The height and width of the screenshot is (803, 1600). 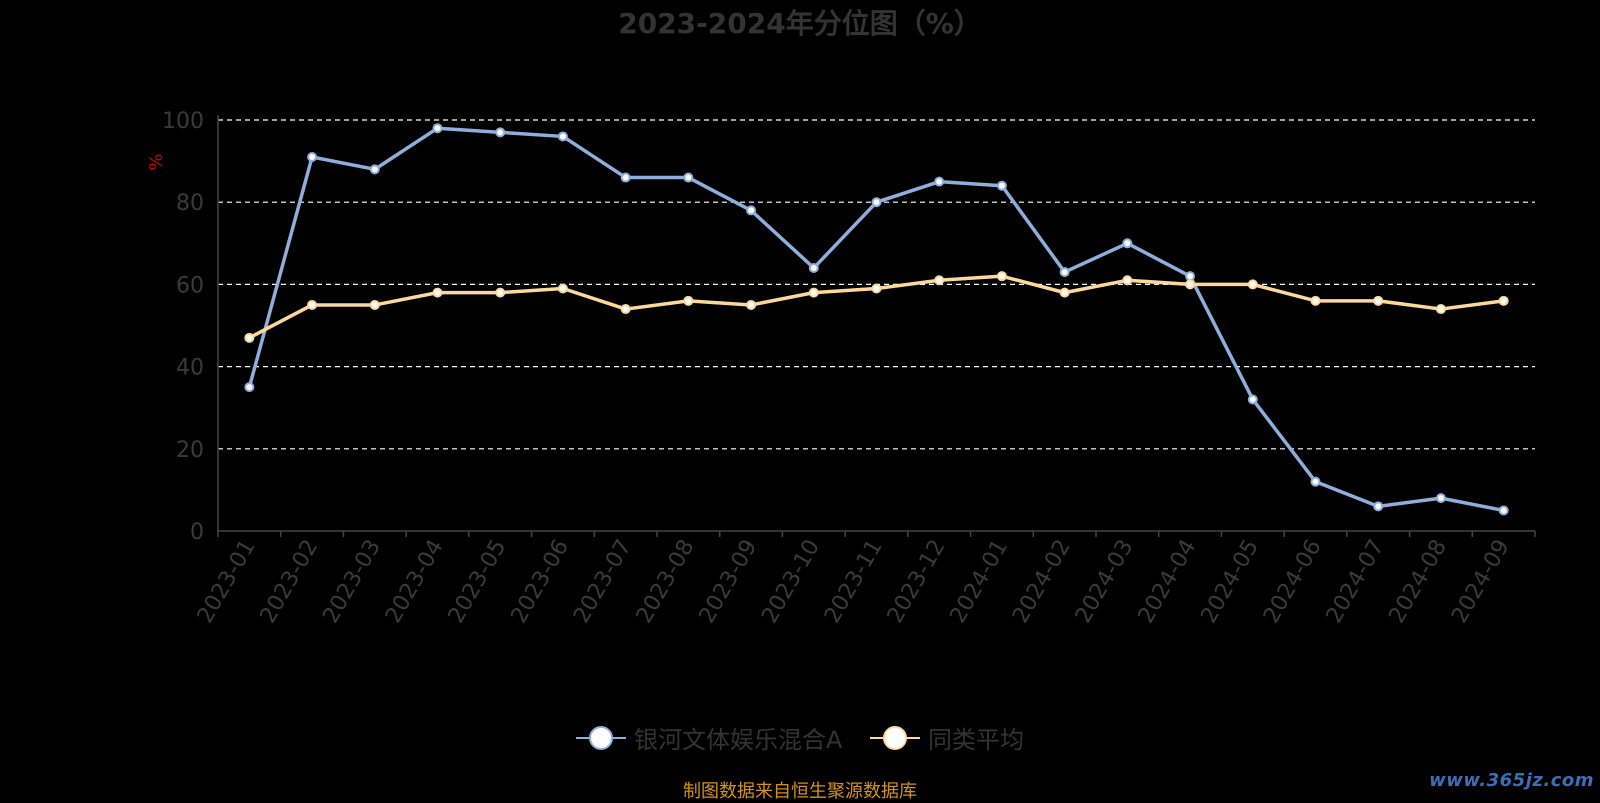 What do you see at coordinates (190, 203) in the screenshot?
I see `y-tick-label: 80` at bounding box center [190, 203].